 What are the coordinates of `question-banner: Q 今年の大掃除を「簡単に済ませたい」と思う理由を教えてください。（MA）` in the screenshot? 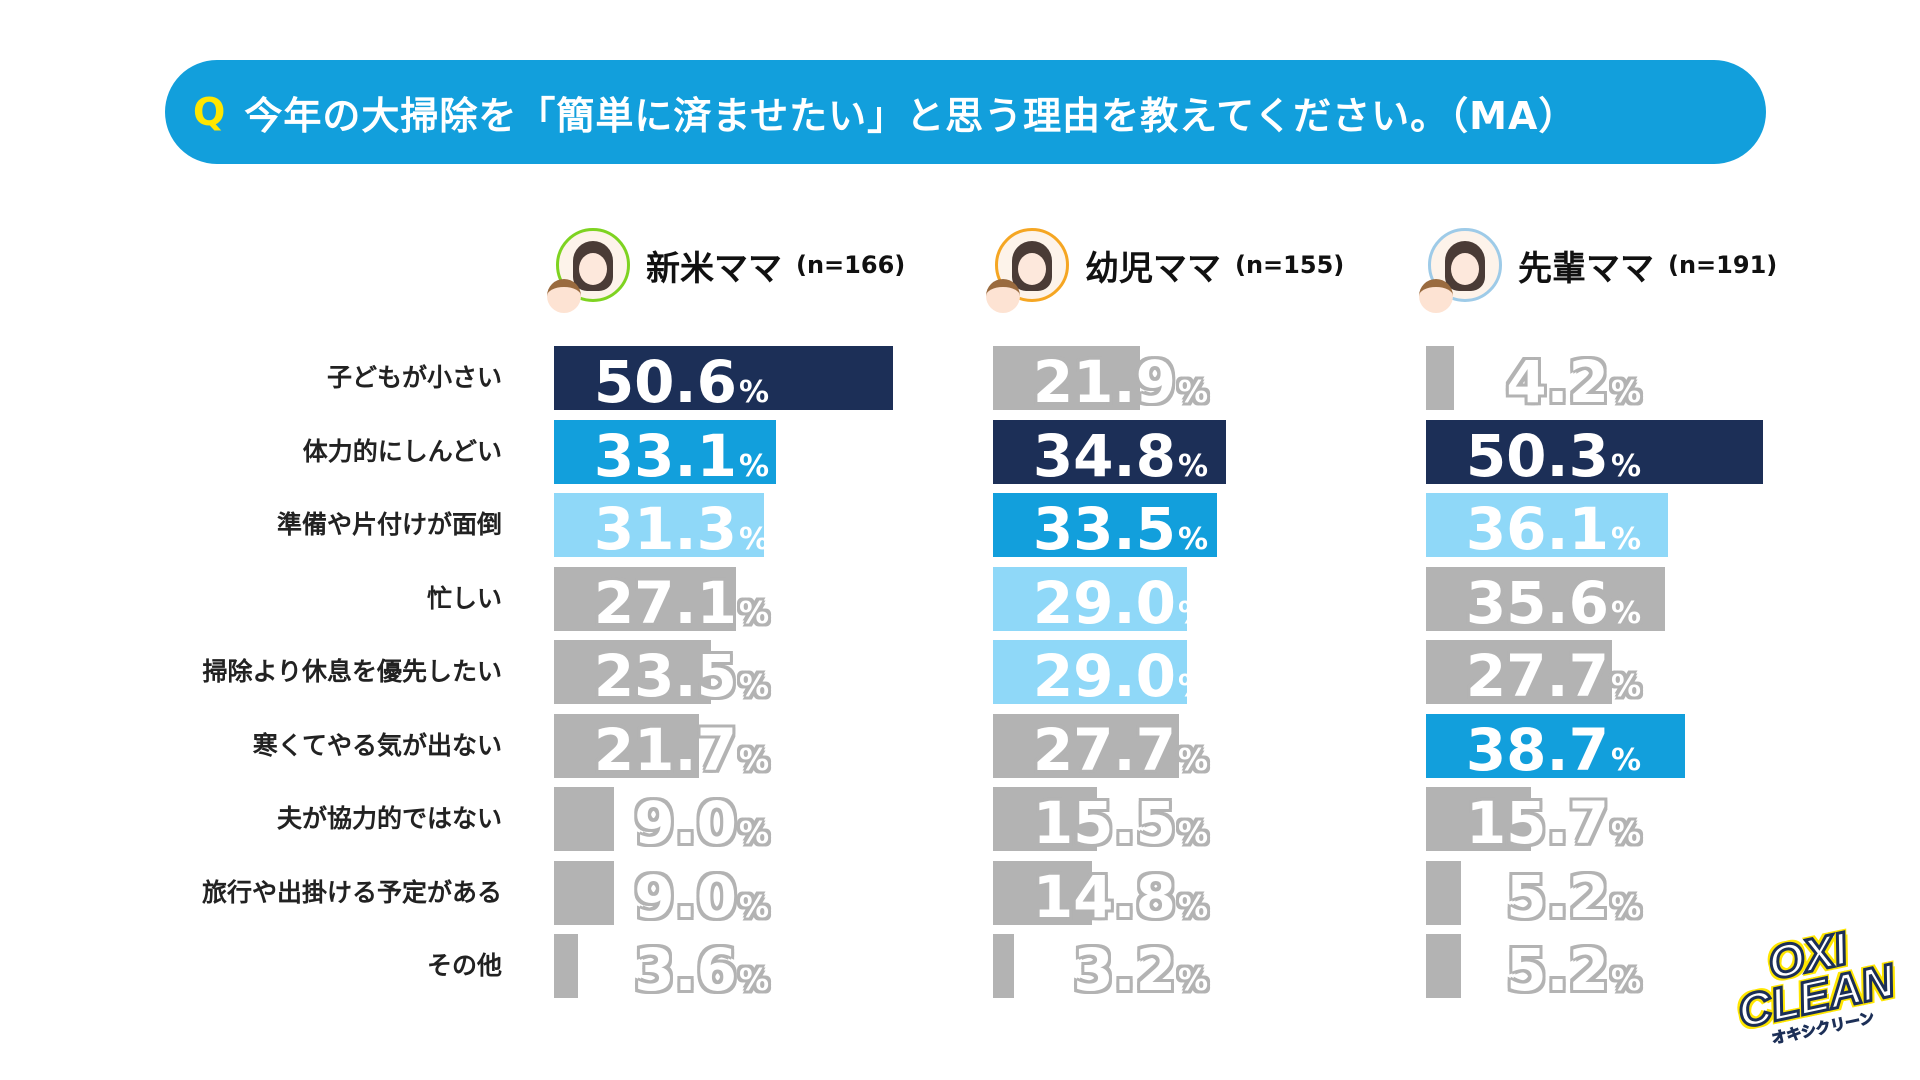 It's located at (965, 112).